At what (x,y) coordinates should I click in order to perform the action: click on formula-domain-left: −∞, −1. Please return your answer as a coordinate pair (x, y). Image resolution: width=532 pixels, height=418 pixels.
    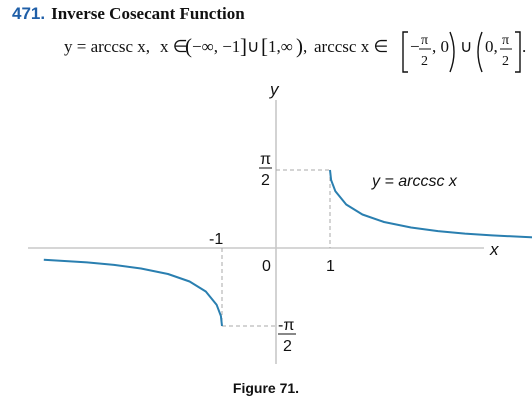
    Looking at the image, I should click on (216, 46).